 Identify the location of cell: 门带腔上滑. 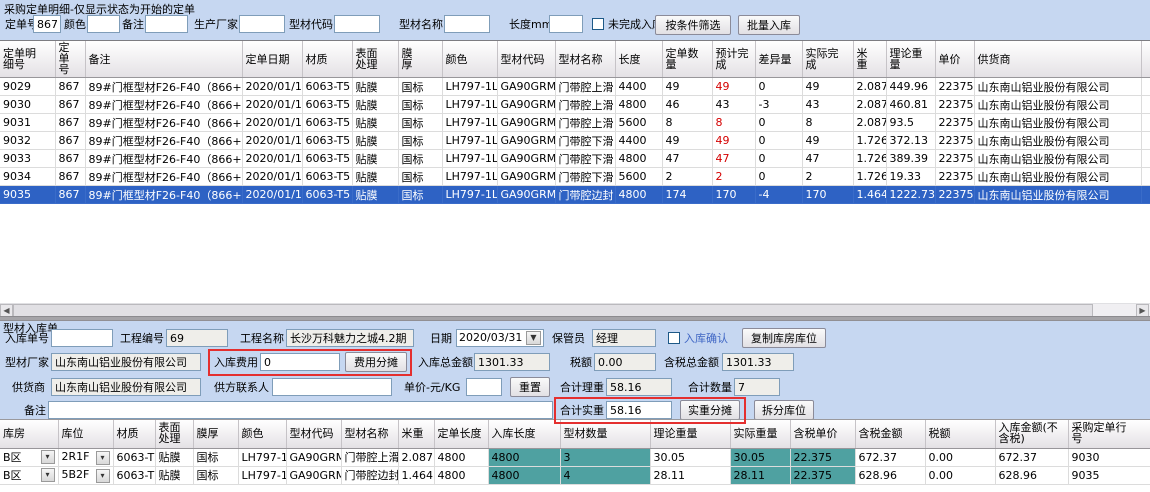
(585, 122).